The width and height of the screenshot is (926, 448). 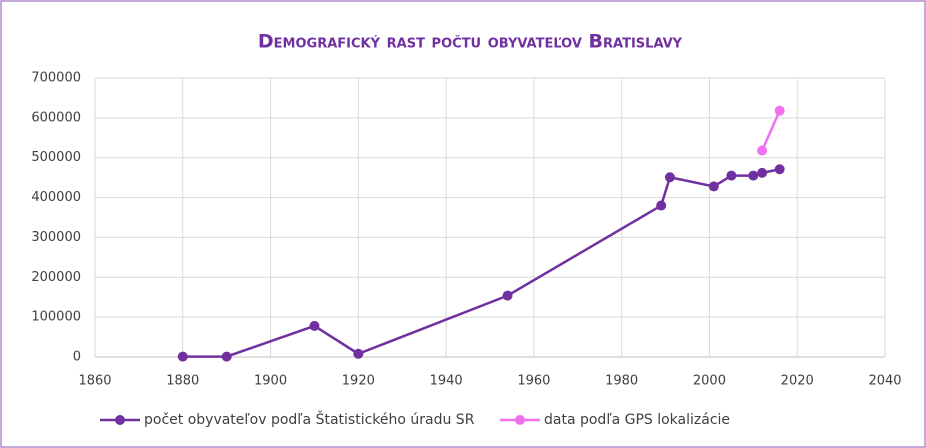 What do you see at coordinates (270, 381) in the screenshot?
I see `x-tick-label: 1900` at bounding box center [270, 381].